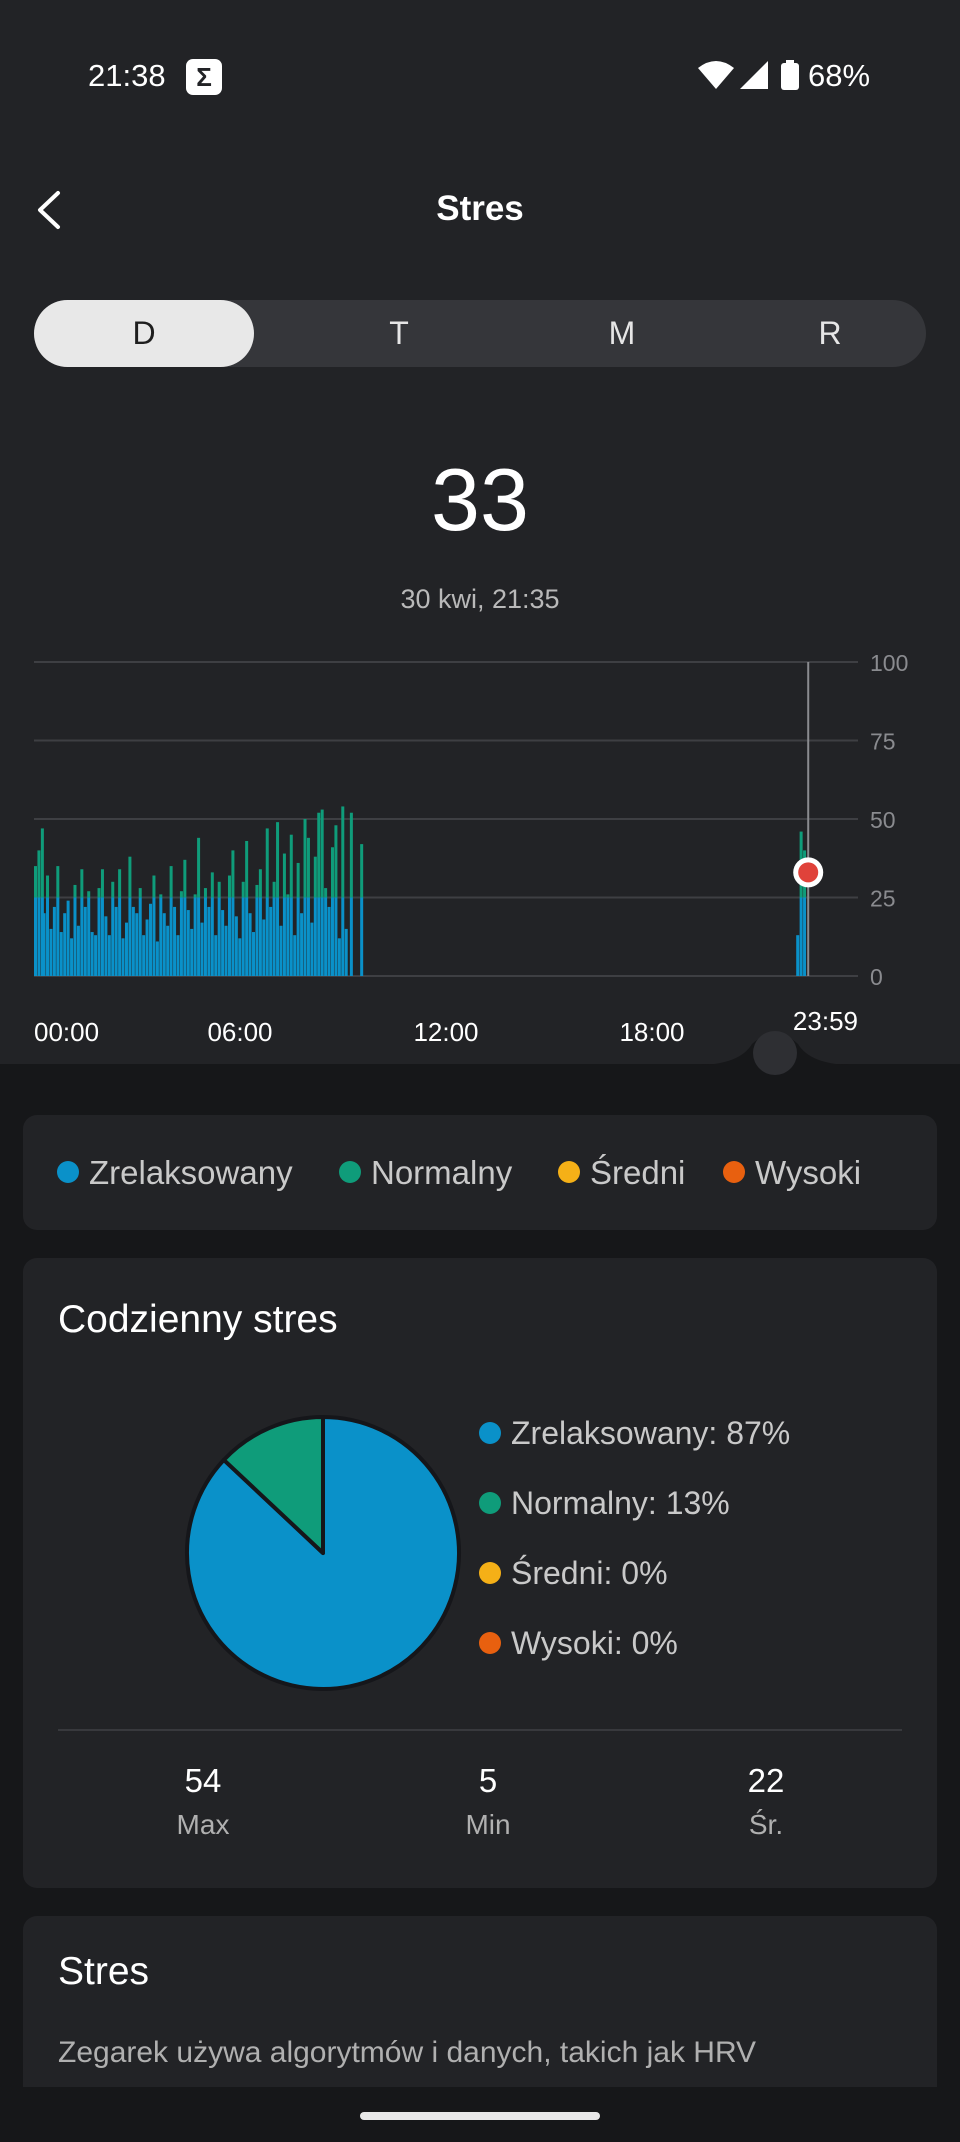 This screenshot has height=2142, width=960. What do you see at coordinates (490, 1642) in the screenshot?
I see `high-dot` at bounding box center [490, 1642].